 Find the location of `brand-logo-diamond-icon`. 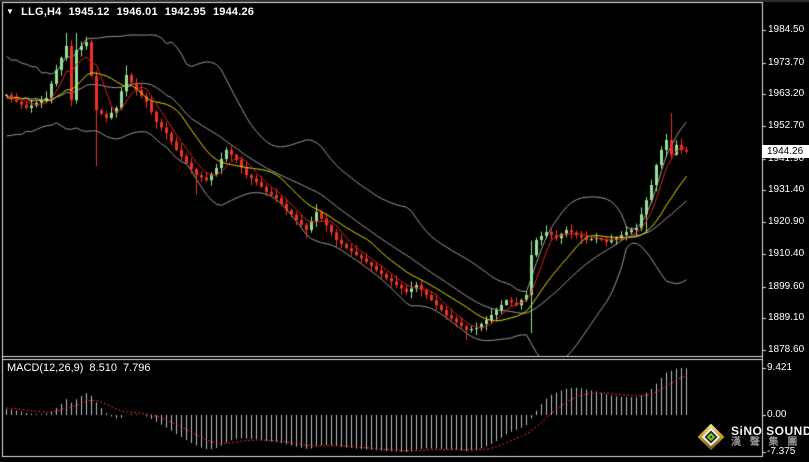

brand-logo-diamond-icon is located at coordinates (711, 437).